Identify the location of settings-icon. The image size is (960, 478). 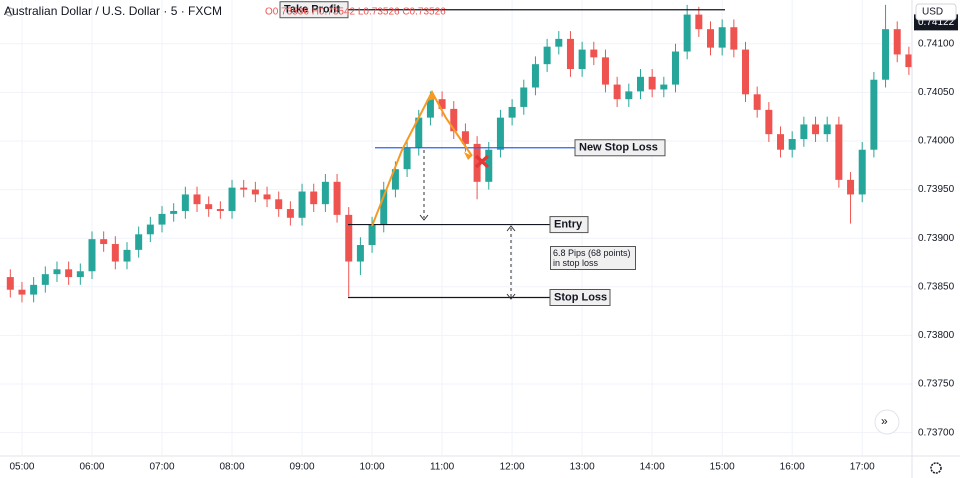
(936, 468).